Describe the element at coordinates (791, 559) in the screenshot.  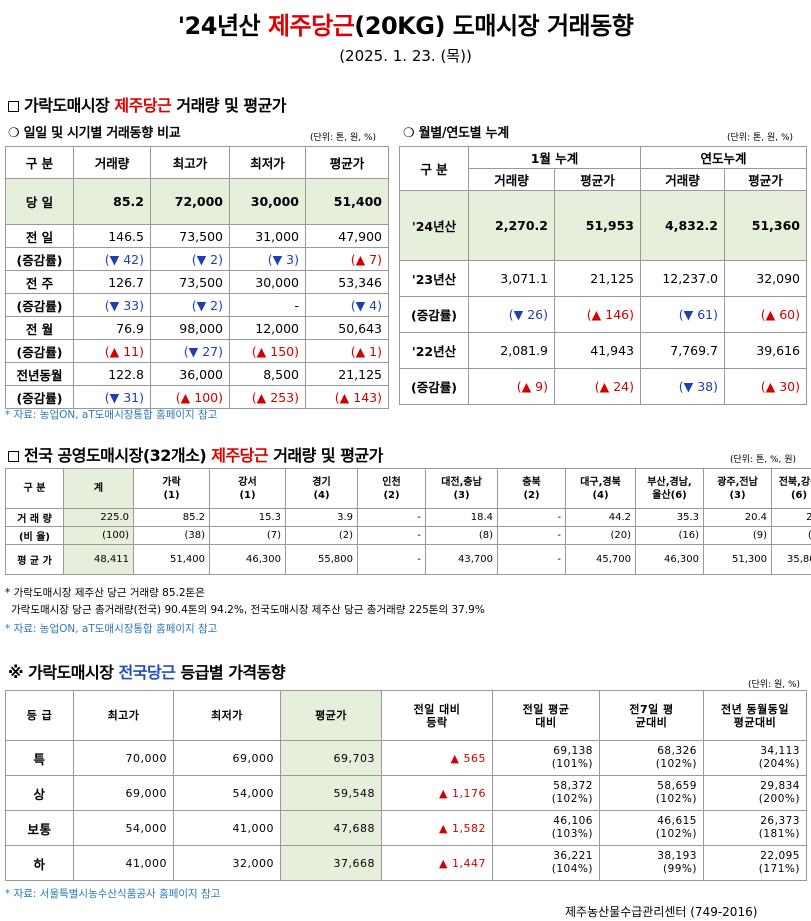
I see `table-cell: 35,800` at that location.